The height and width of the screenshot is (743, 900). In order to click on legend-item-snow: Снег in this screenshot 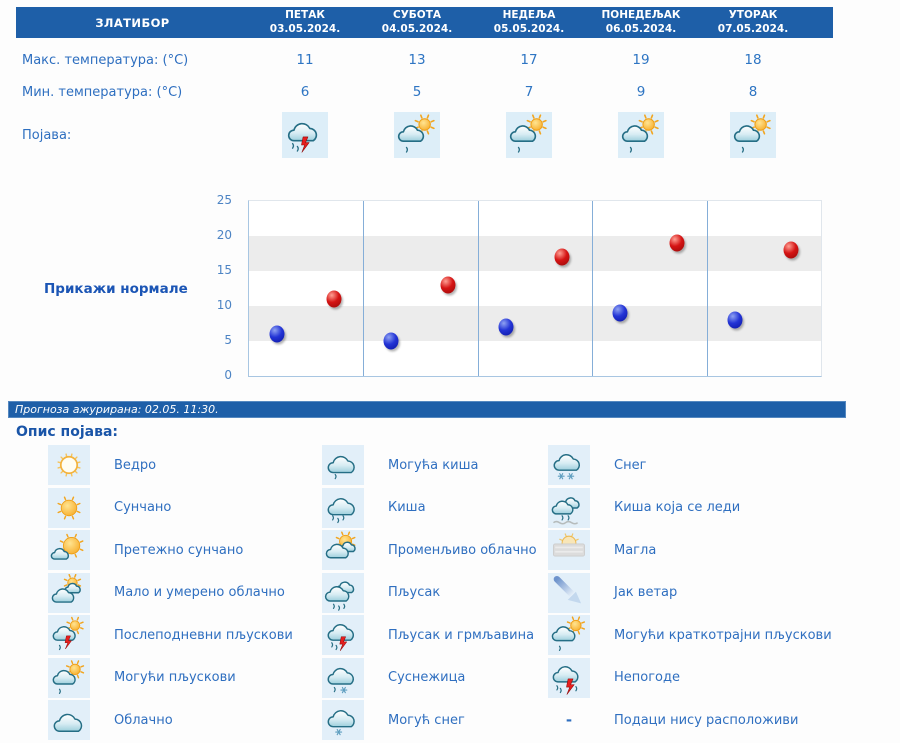, I will do `click(717, 465)`.